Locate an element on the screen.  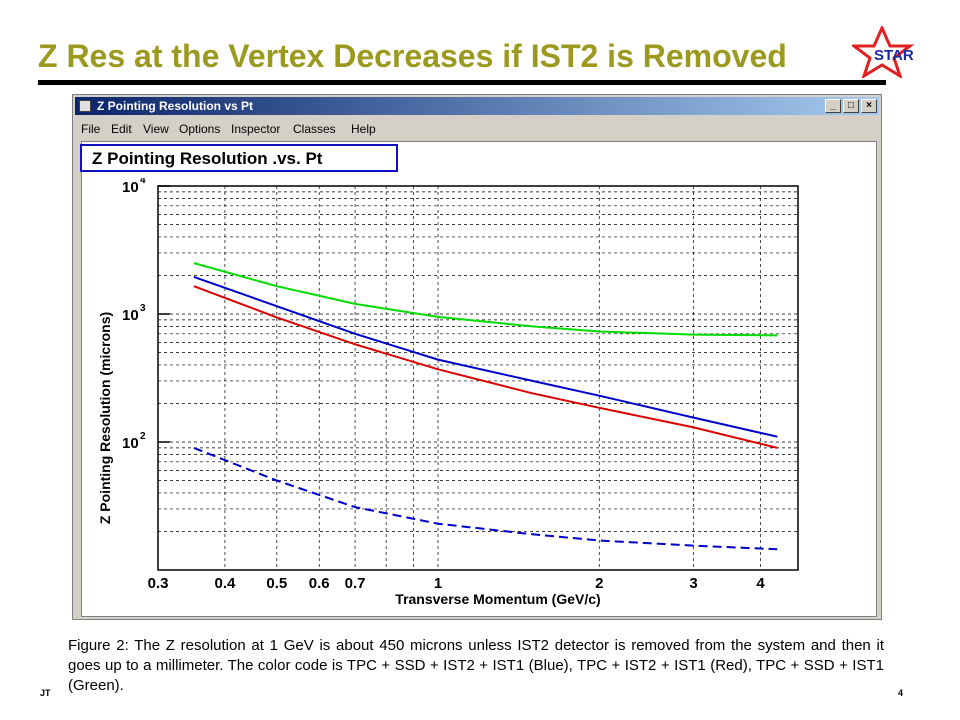
plot-title-box: Z Pointing Resolution .vs. Pt is located at coordinates (239, 158).